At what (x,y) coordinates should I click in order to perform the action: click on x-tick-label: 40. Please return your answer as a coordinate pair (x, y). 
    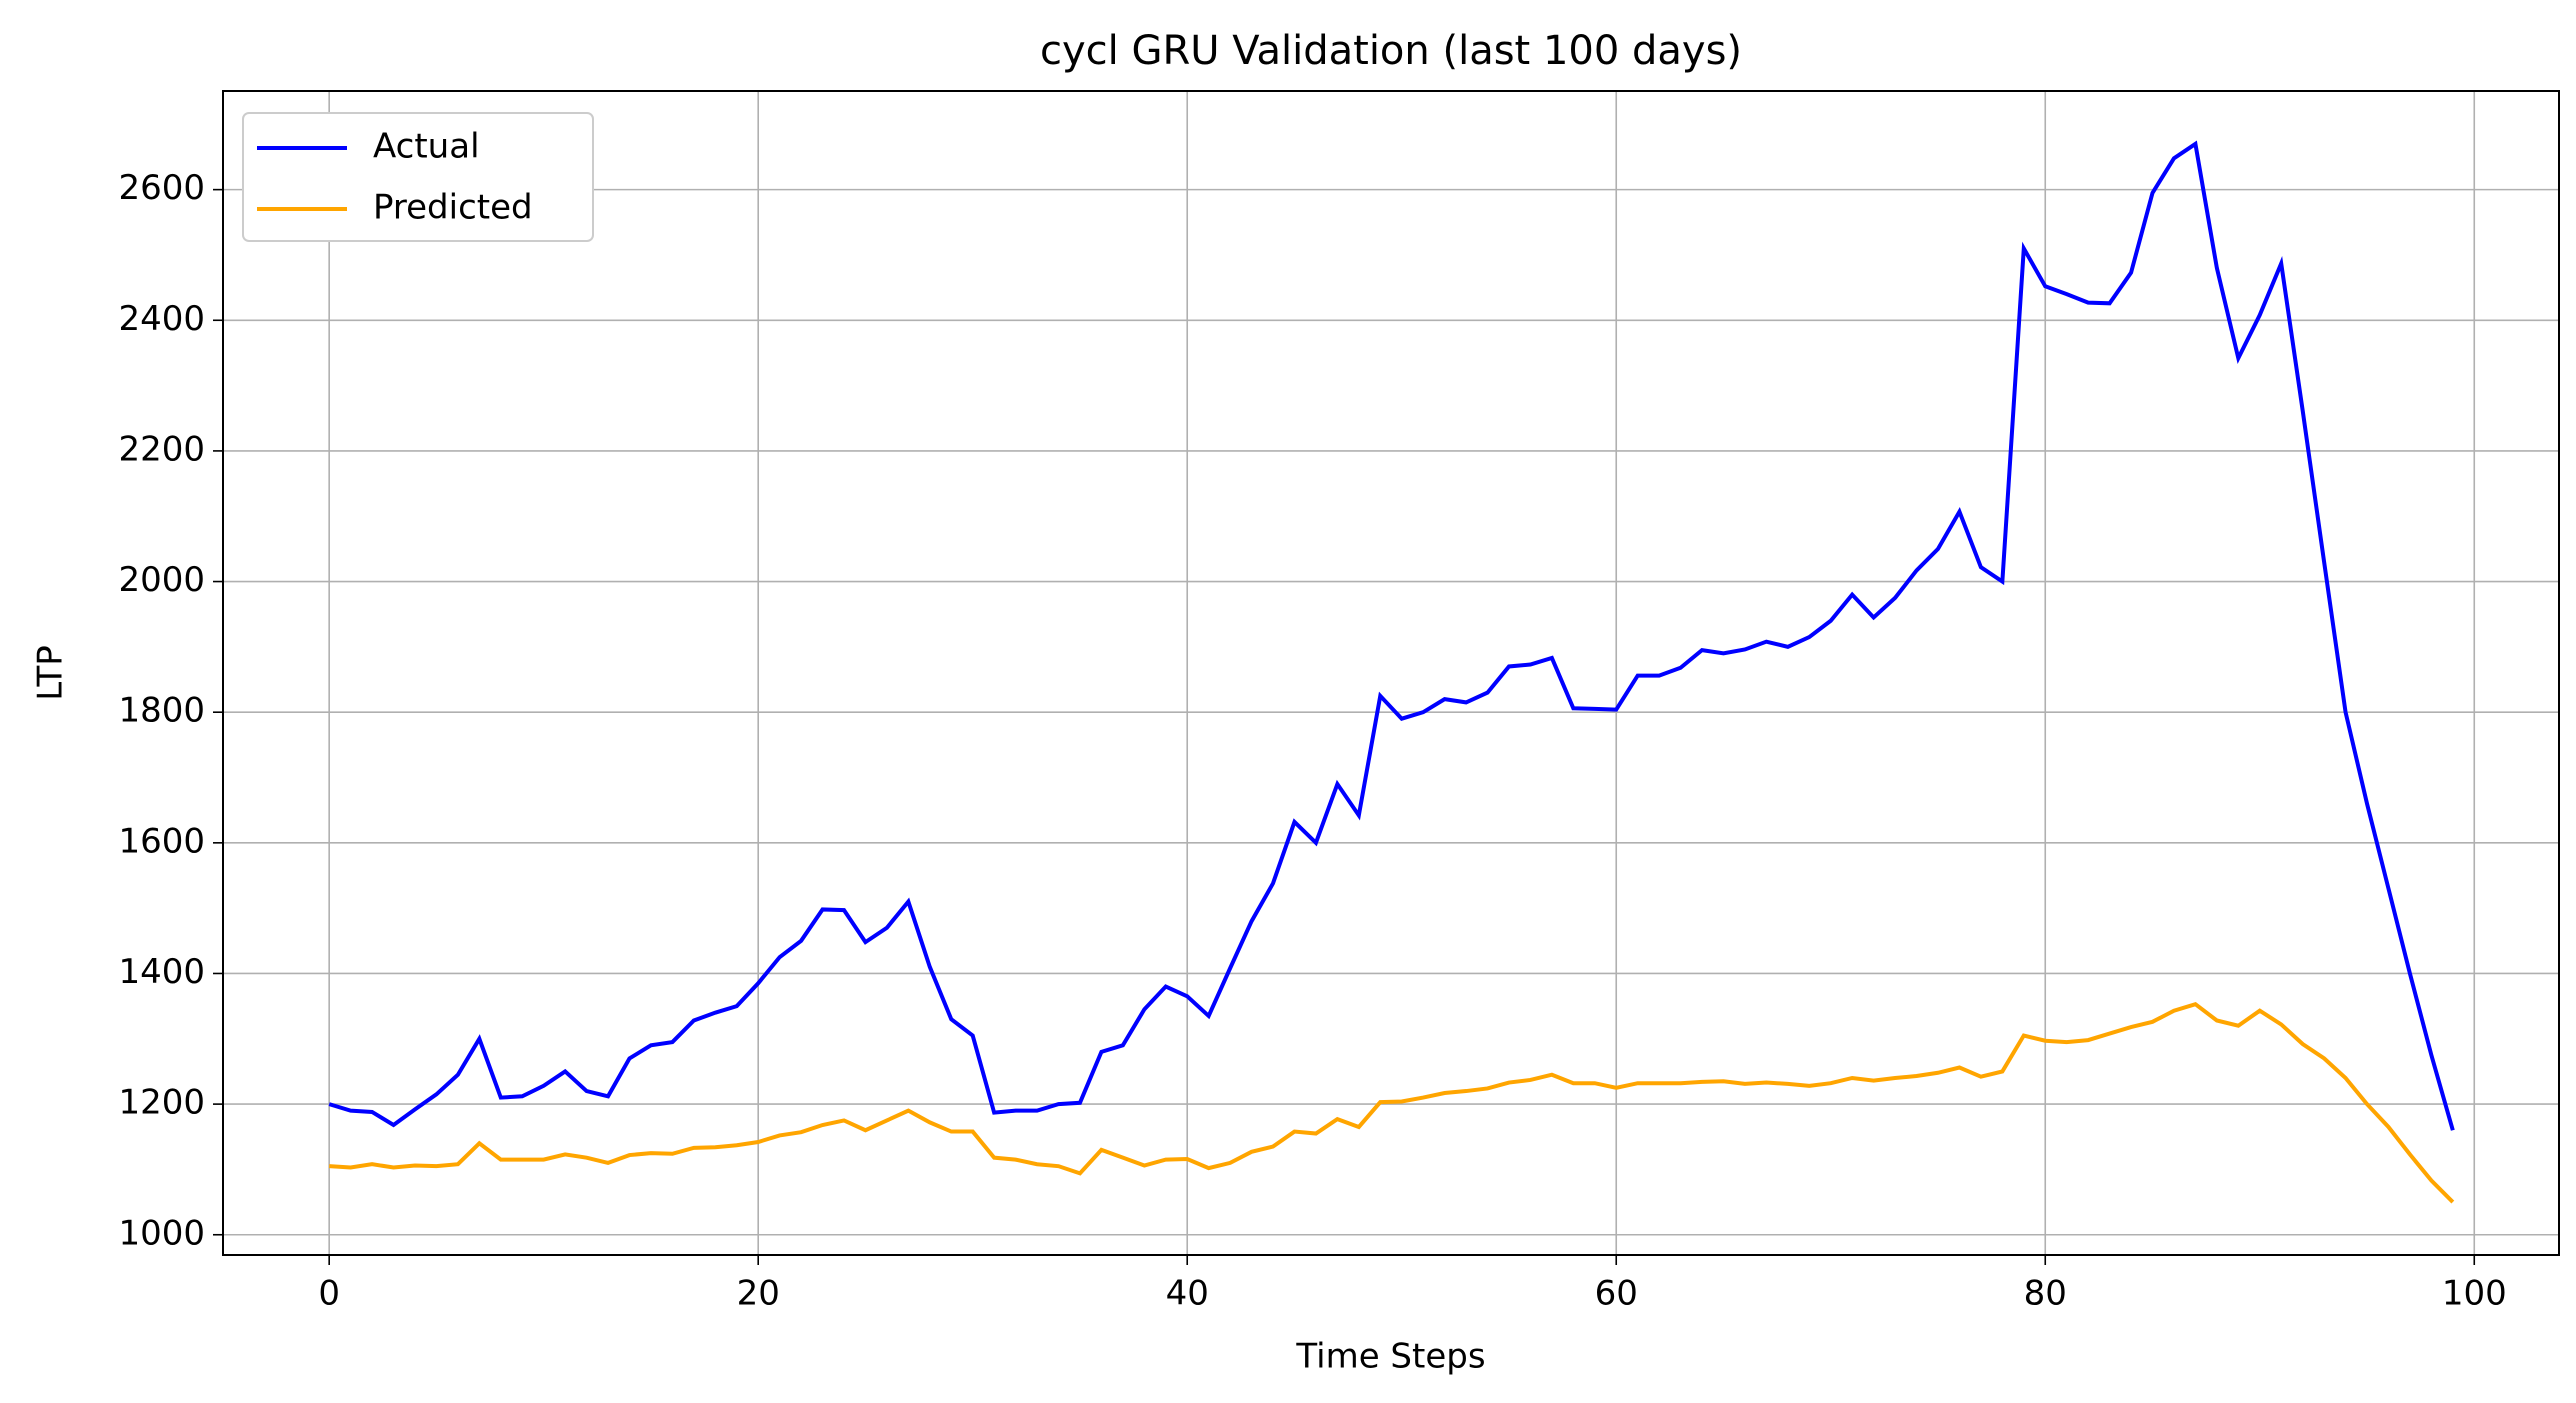
    Looking at the image, I should click on (1187, 1294).